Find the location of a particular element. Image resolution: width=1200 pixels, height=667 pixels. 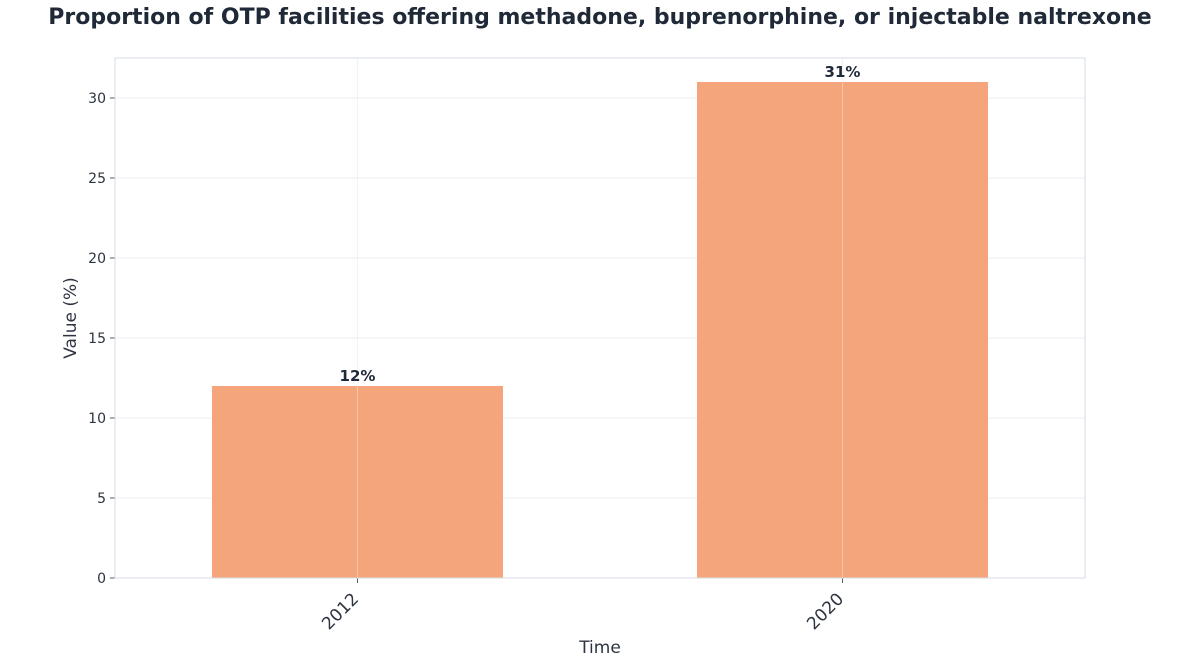

y-tick-label: 30 is located at coordinates (97, 99).